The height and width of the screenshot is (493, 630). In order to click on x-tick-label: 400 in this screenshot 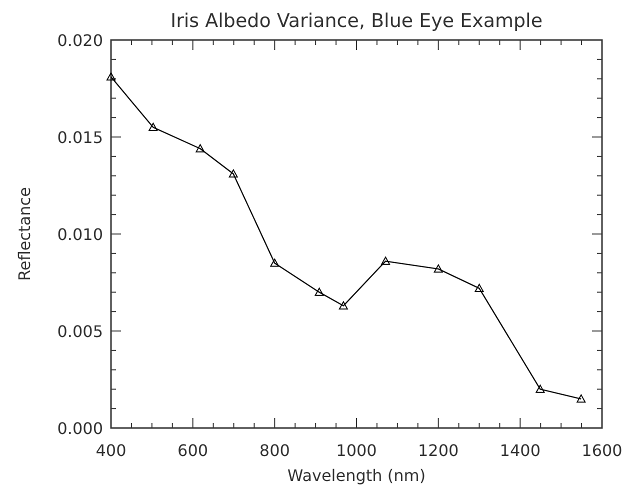, I will do `click(111, 450)`.